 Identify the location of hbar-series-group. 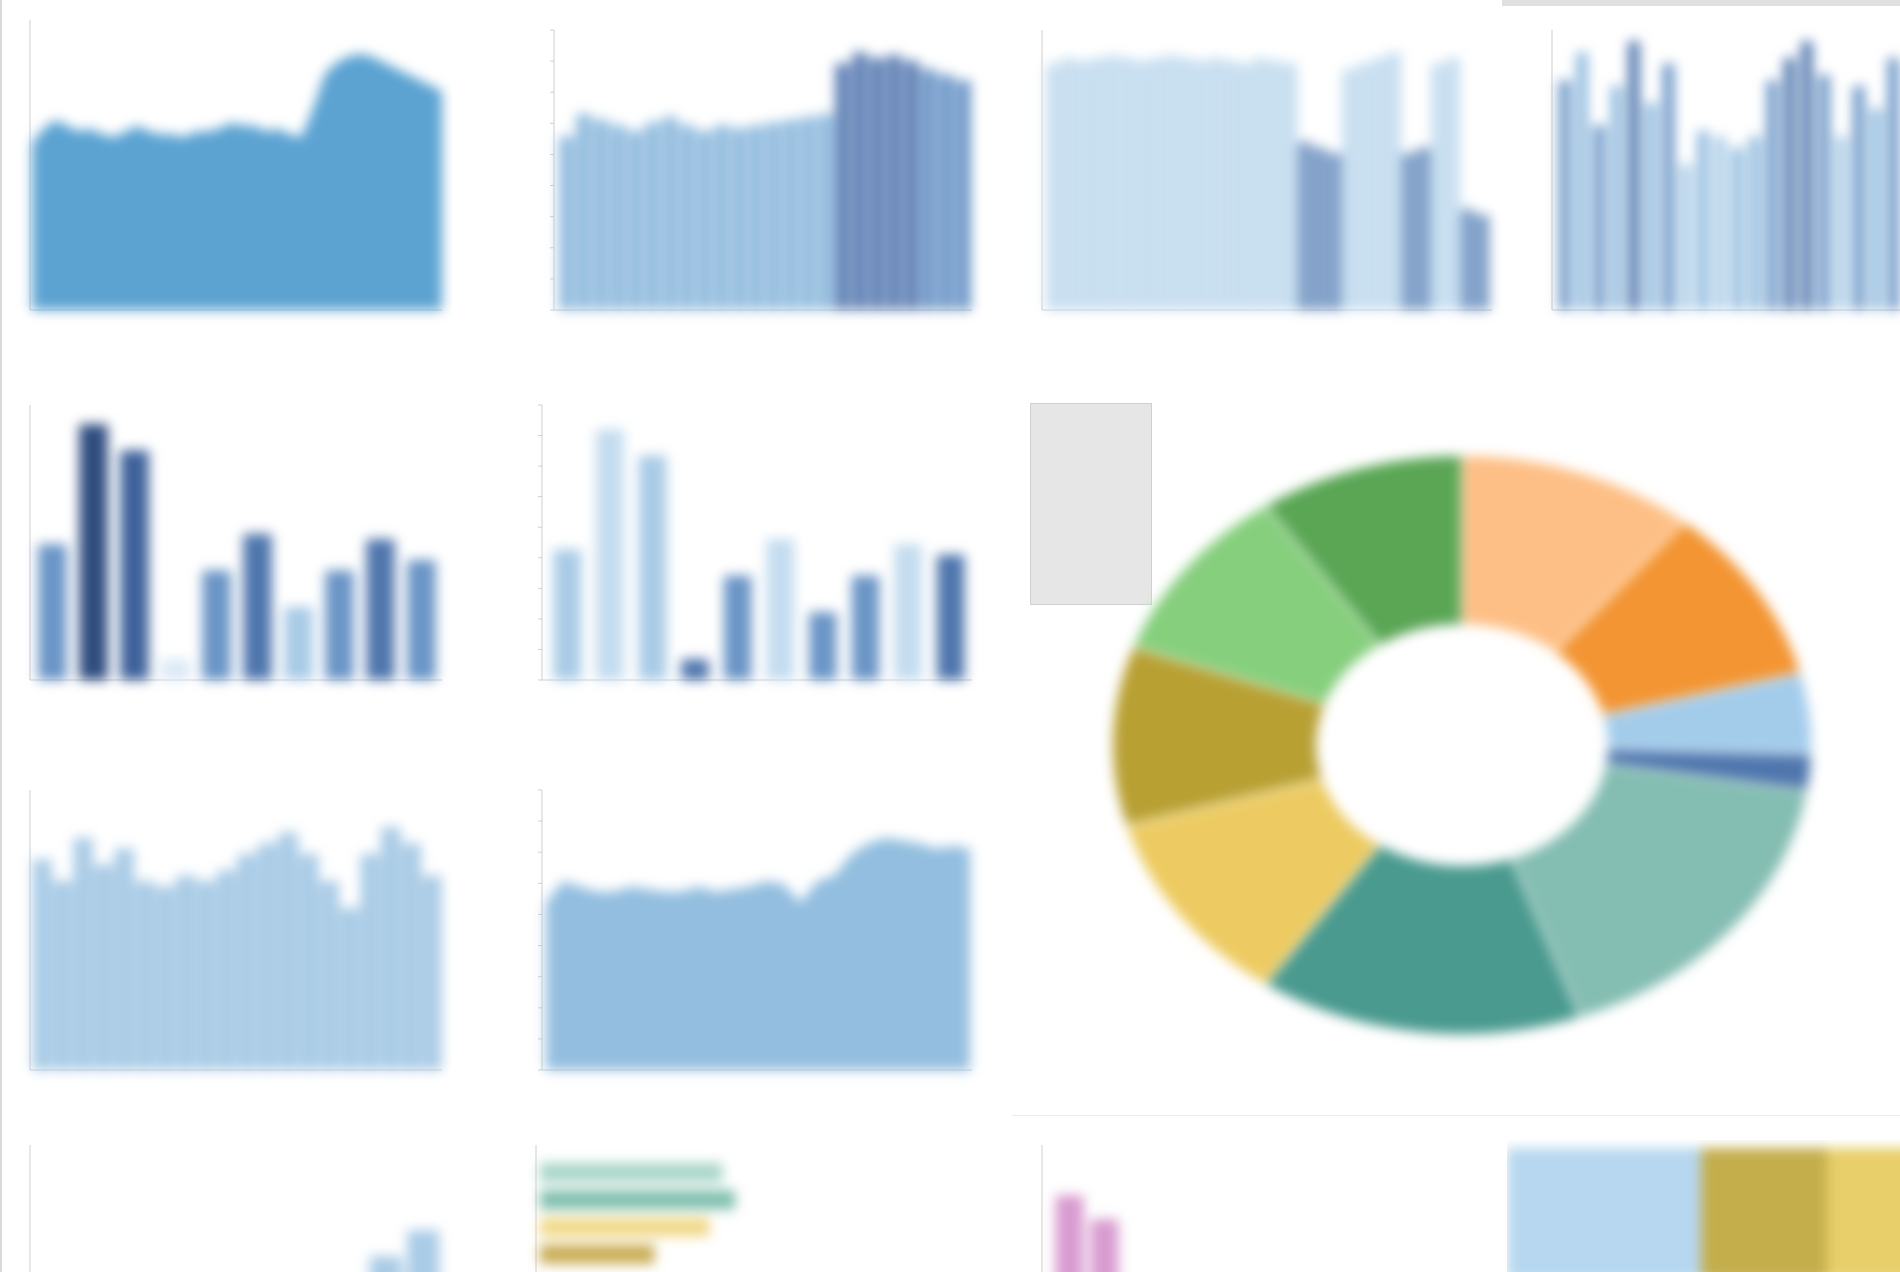
(638, 1213).